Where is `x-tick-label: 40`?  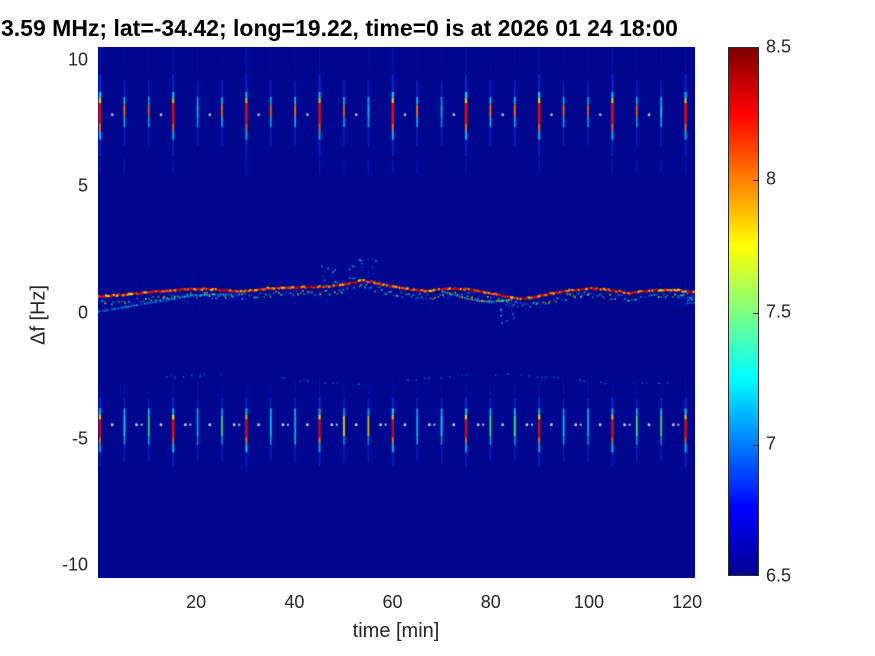
x-tick-label: 40 is located at coordinates (294, 602).